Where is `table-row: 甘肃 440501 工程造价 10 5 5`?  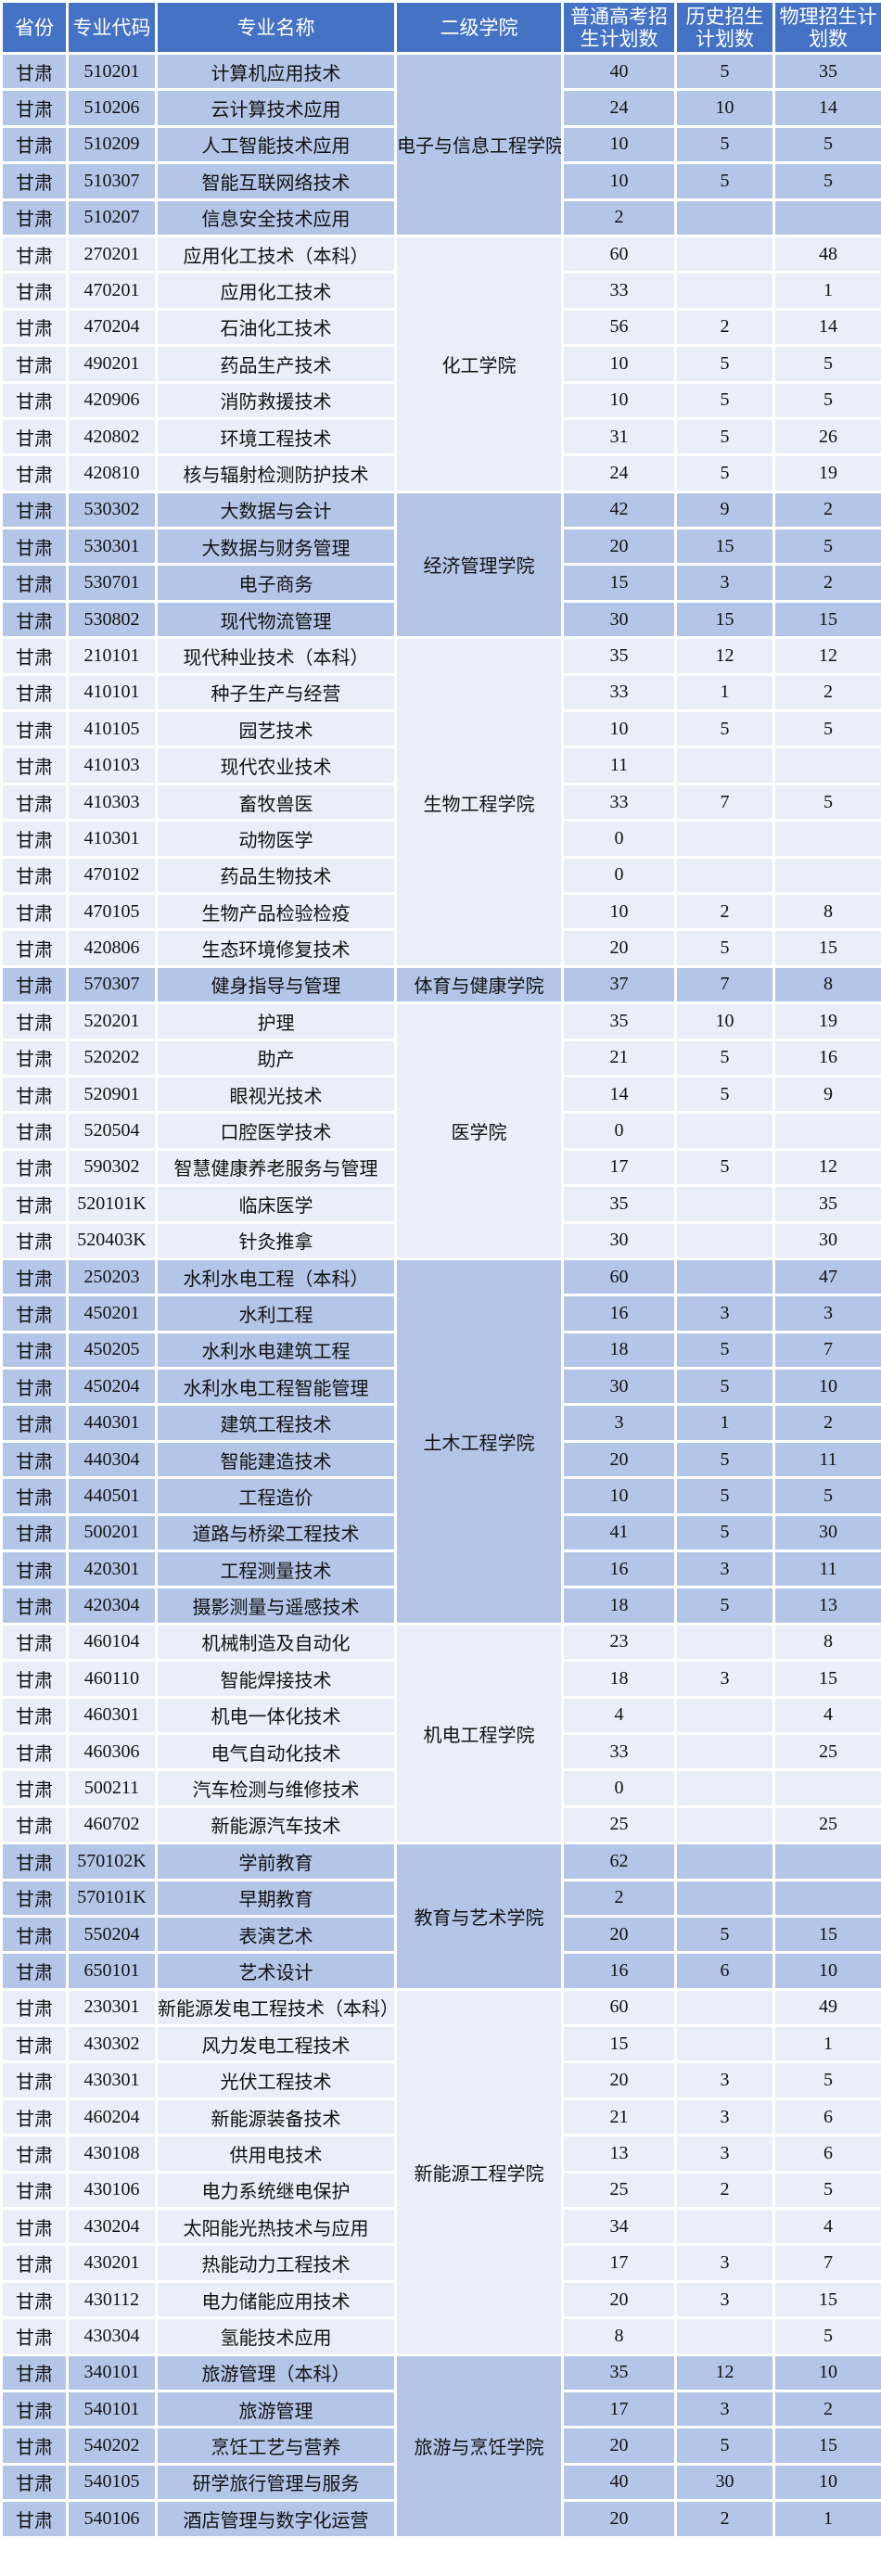
table-row: 甘肃 440501 工程造价 10 5 5 is located at coordinates (440, 1496).